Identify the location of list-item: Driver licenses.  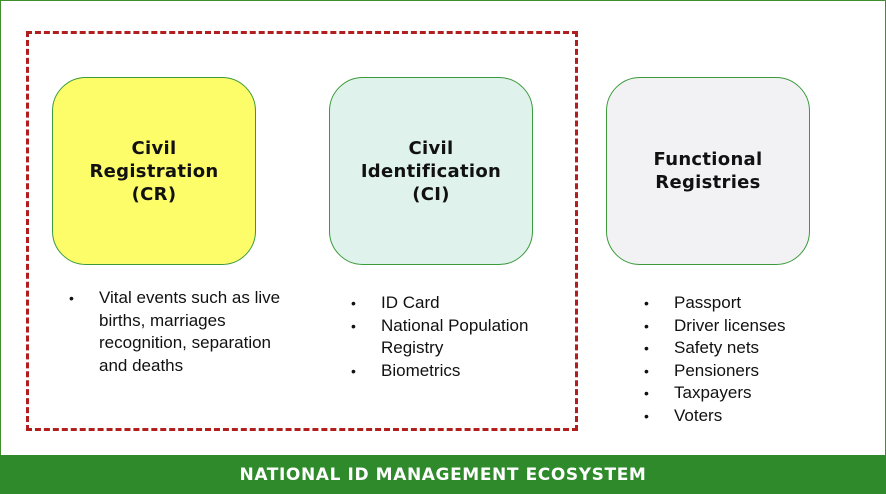
(744, 326).